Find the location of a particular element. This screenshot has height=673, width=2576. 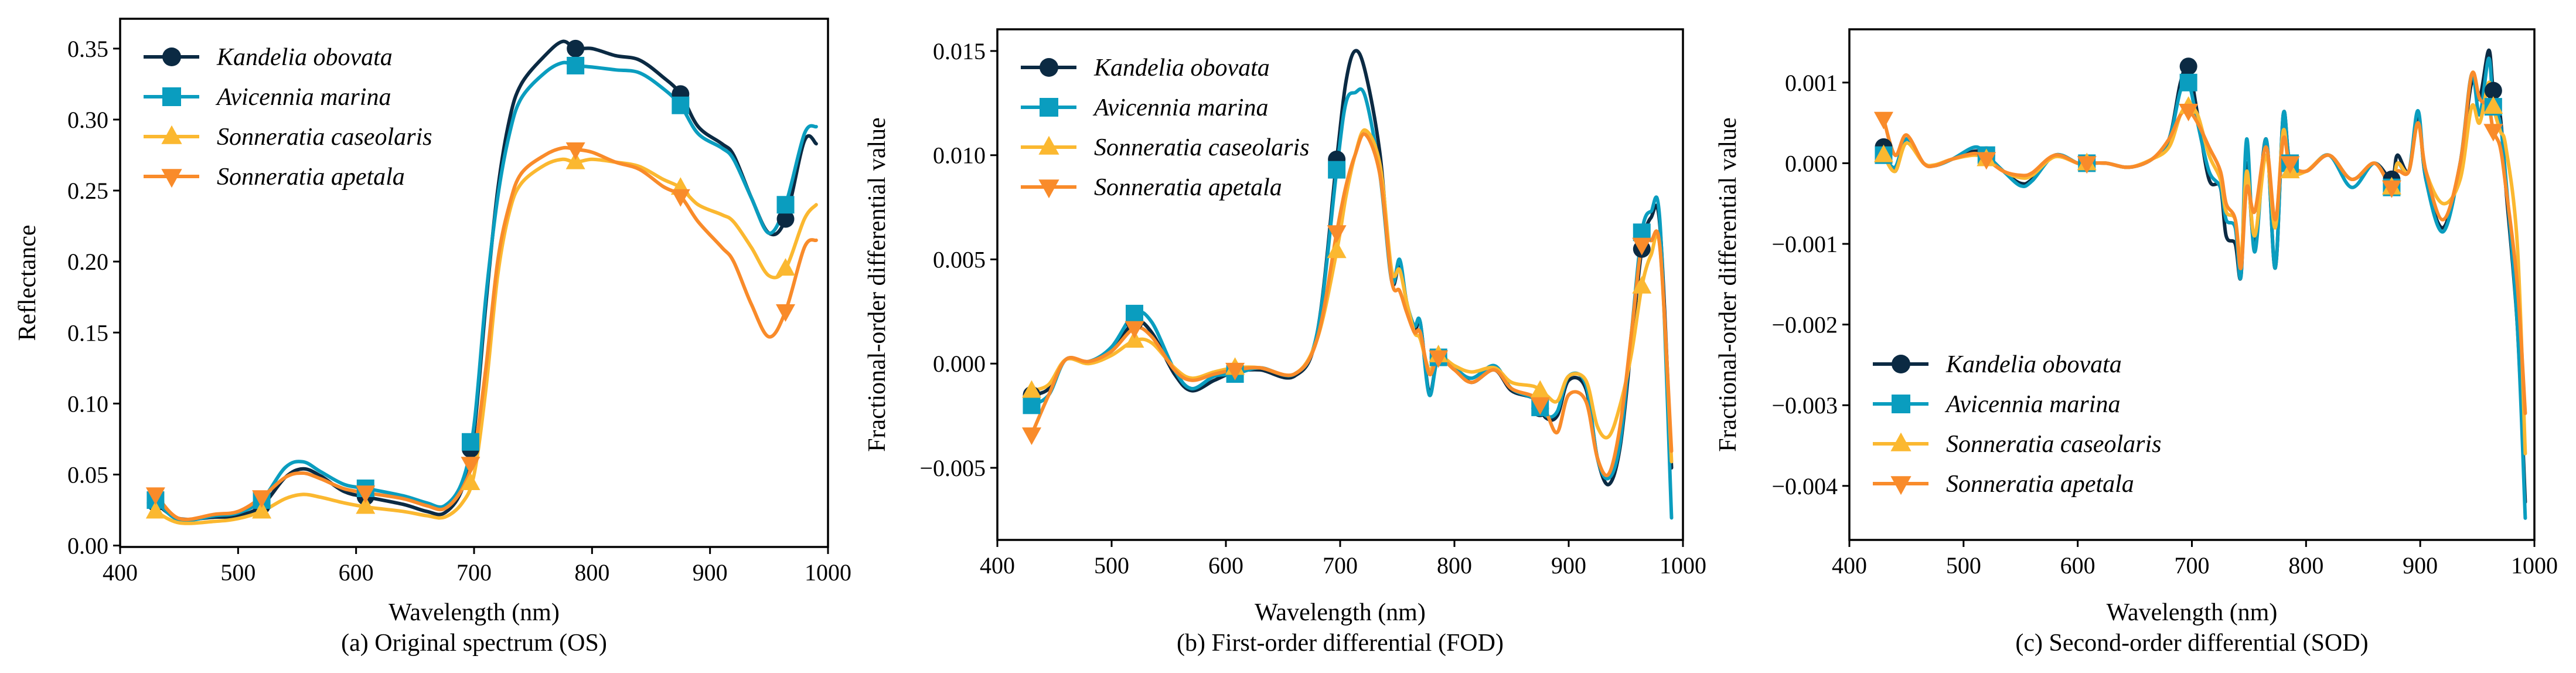

legend-label: Kandelia obovata is located at coordinates (2033, 364).